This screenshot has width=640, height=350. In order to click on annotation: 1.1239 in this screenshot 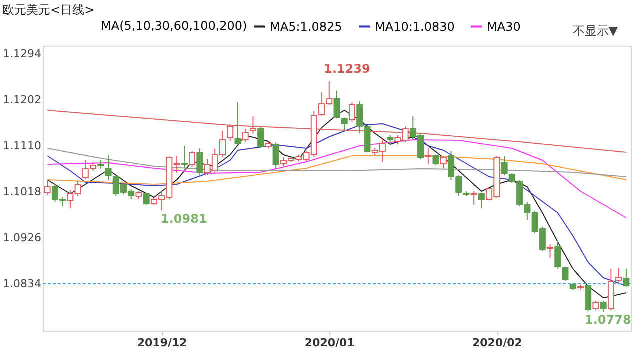, I will do `click(347, 69)`.